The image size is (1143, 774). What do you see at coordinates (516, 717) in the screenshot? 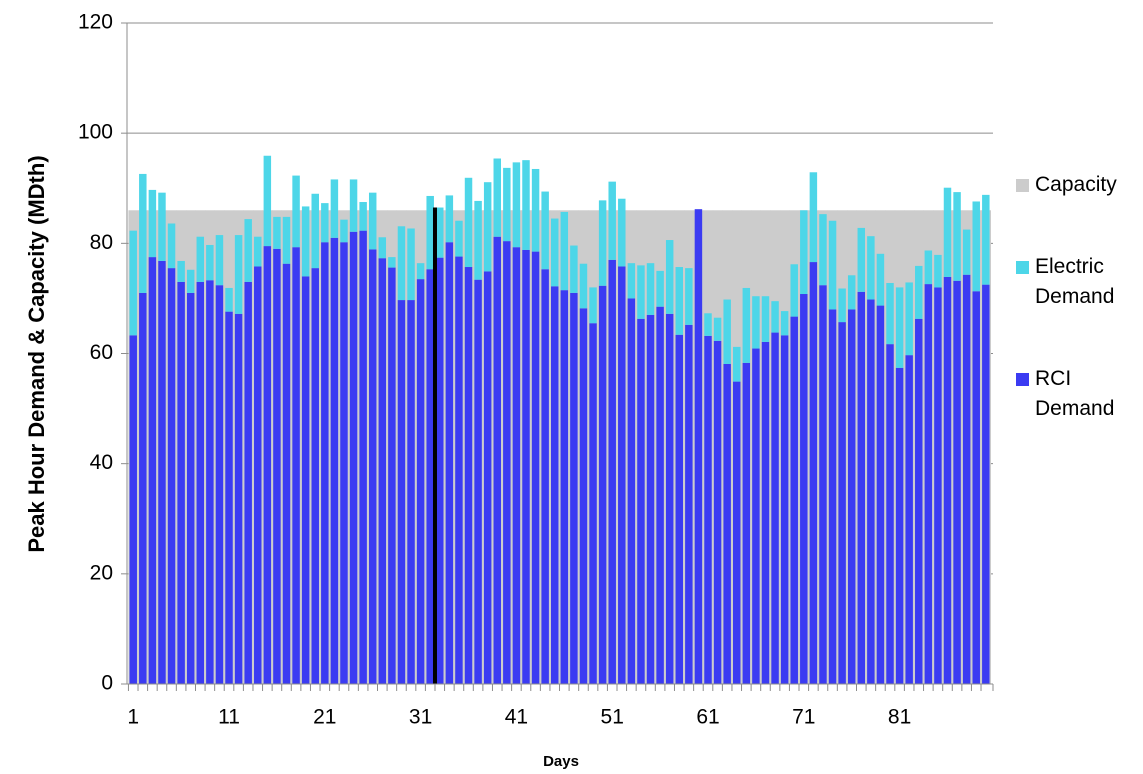
I see `x-tick-label: 41` at bounding box center [516, 717].